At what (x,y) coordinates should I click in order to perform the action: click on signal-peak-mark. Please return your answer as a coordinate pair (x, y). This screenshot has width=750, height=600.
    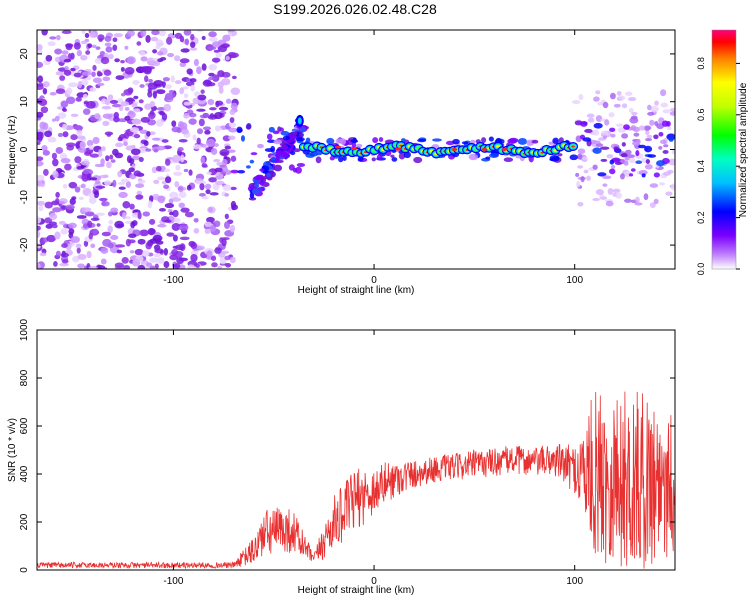
    Looking at the image, I should click on (337, 147).